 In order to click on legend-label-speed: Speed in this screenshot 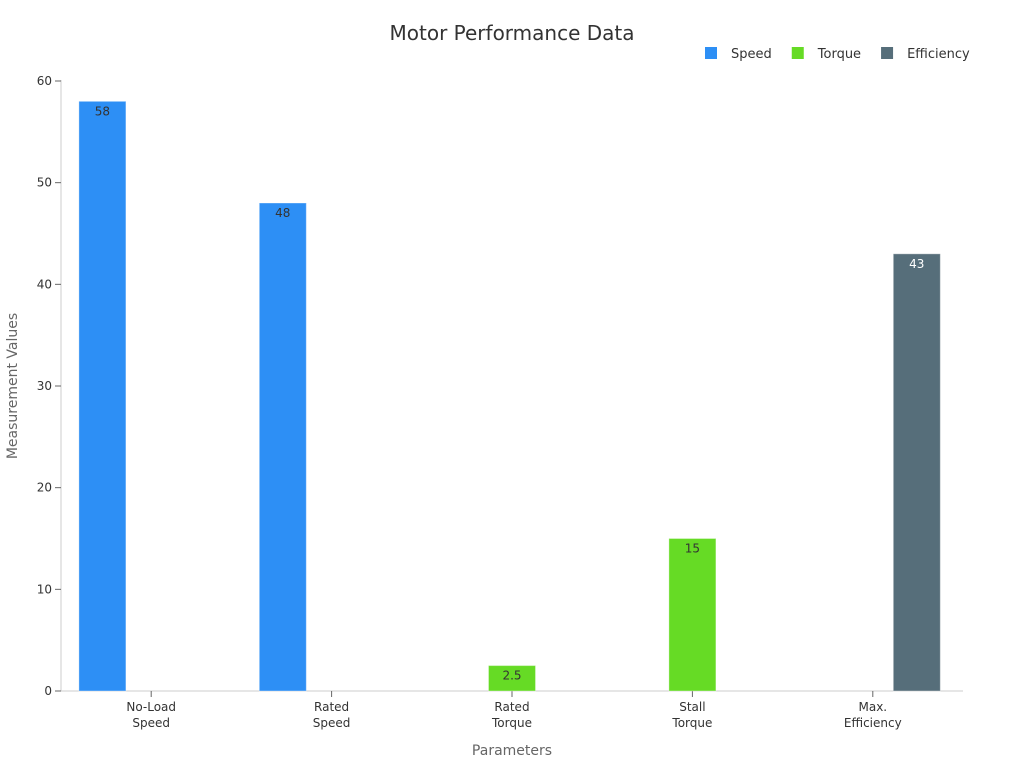, I will do `click(751, 54)`.